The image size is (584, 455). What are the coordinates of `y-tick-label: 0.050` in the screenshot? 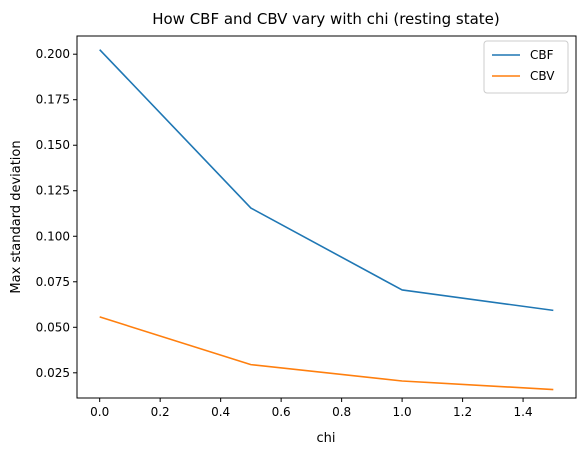 It's located at (53, 327).